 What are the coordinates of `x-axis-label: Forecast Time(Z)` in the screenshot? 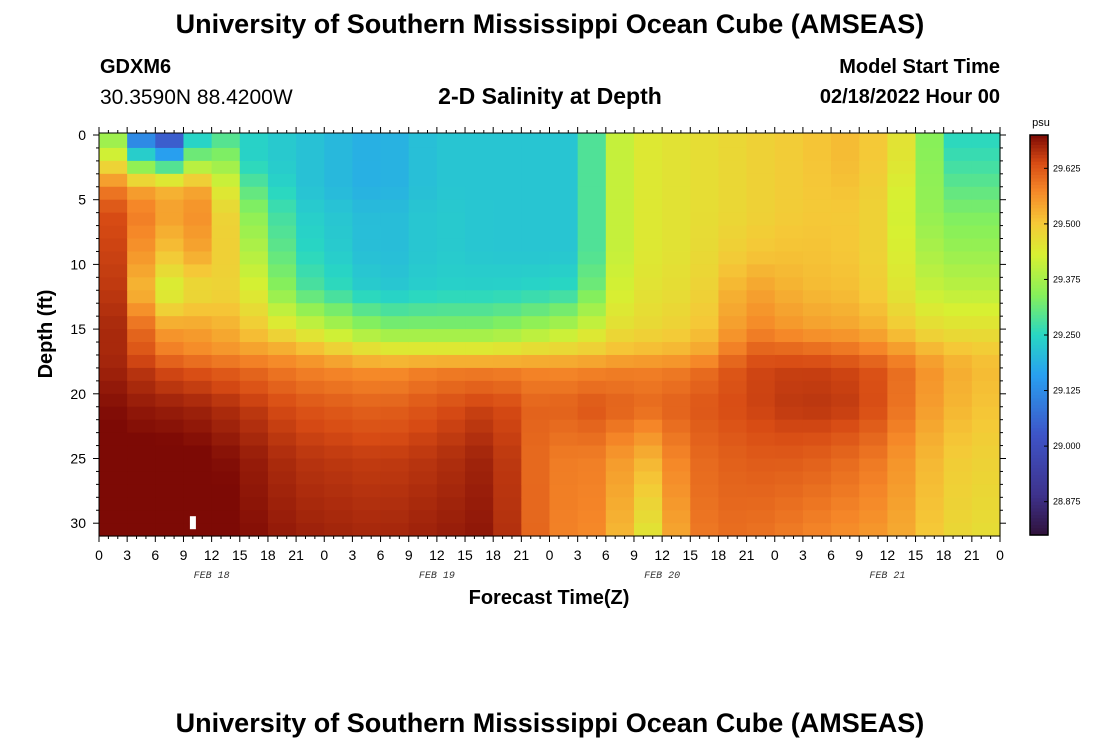 It's located at (549, 598).